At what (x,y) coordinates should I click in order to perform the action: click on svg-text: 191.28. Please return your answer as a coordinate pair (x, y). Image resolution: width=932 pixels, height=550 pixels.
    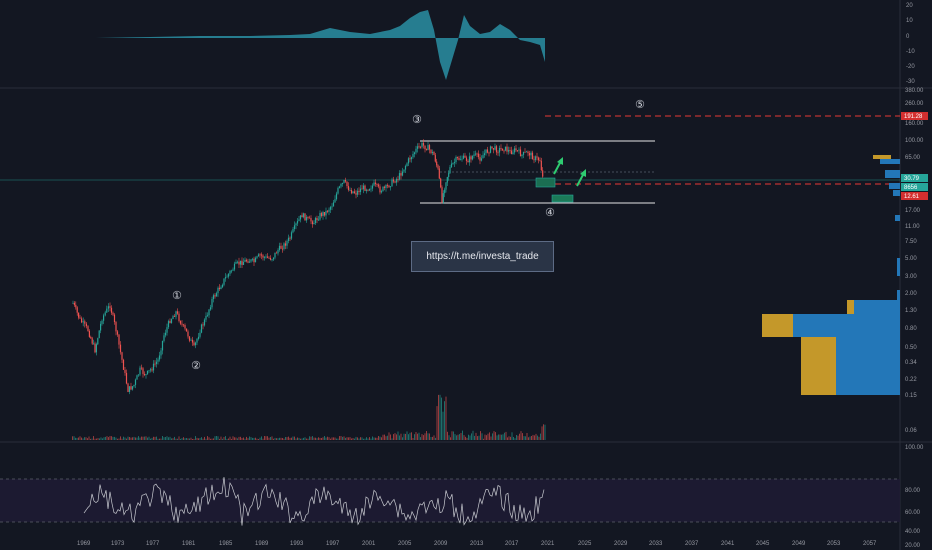
    Looking at the image, I should click on (913, 117).